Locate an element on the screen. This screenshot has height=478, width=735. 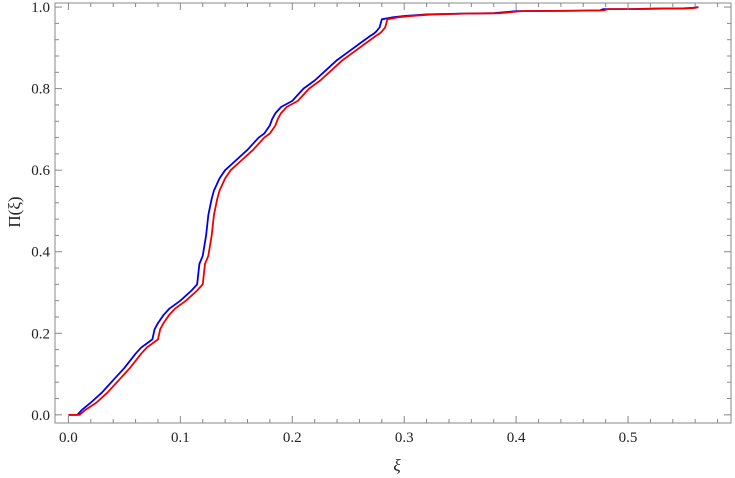
x-axis-label: ξ is located at coordinates (397, 465).